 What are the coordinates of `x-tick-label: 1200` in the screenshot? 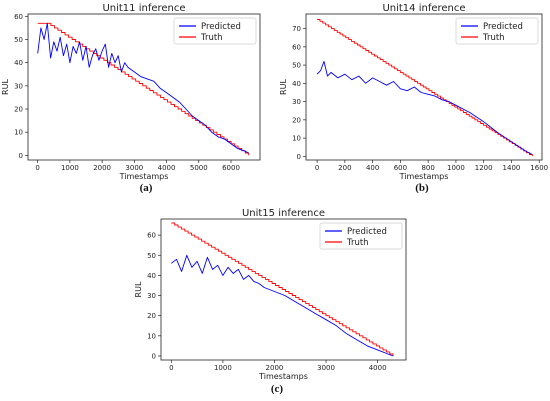 It's located at (484, 168).